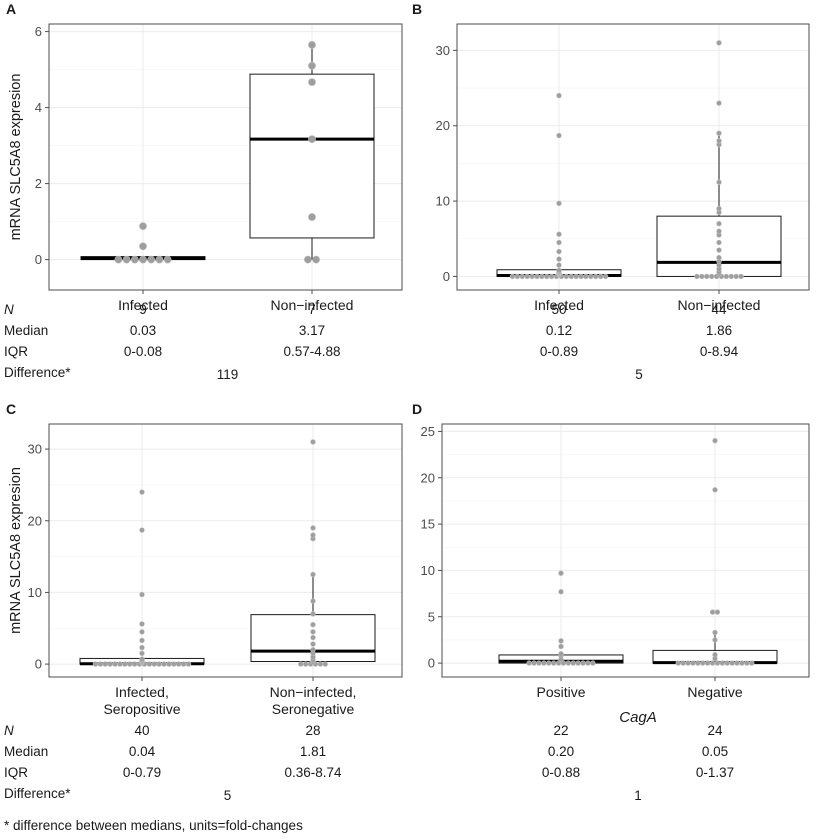 This screenshot has width=817, height=840. What do you see at coordinates (37, 793) in the screenshot?
I see `stat-label-difference: Difference*` at bounding box center [37, 793].